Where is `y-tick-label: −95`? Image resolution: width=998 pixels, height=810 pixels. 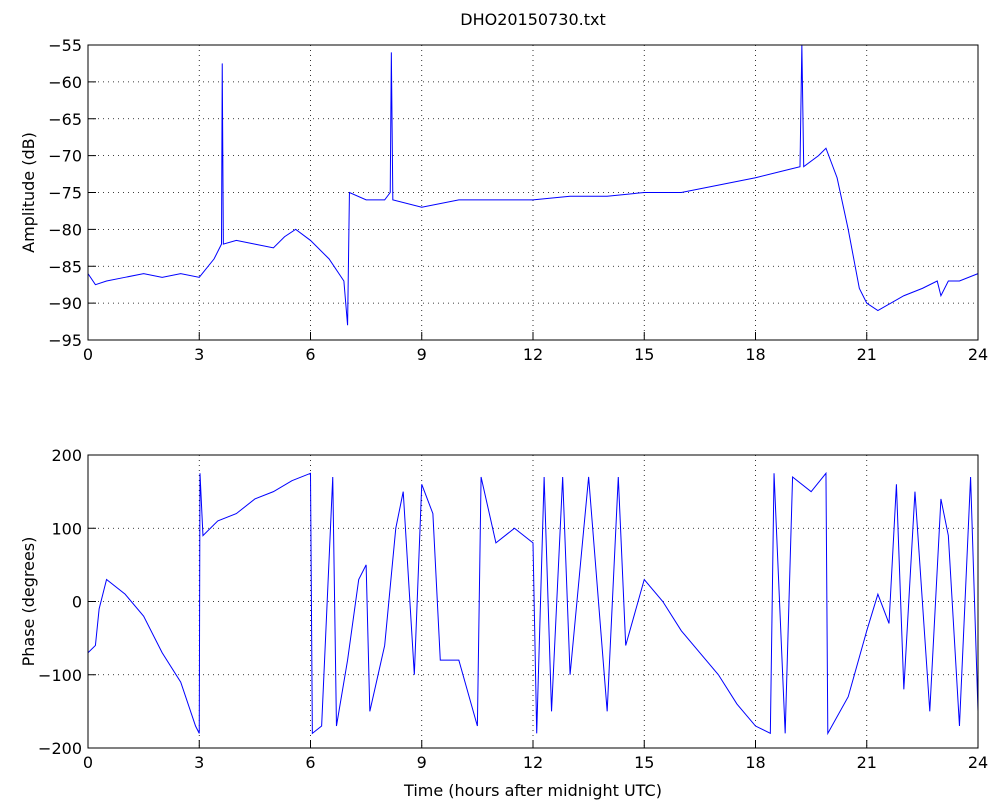
y-tick-label: −95 is located at coordinates (65, 340).